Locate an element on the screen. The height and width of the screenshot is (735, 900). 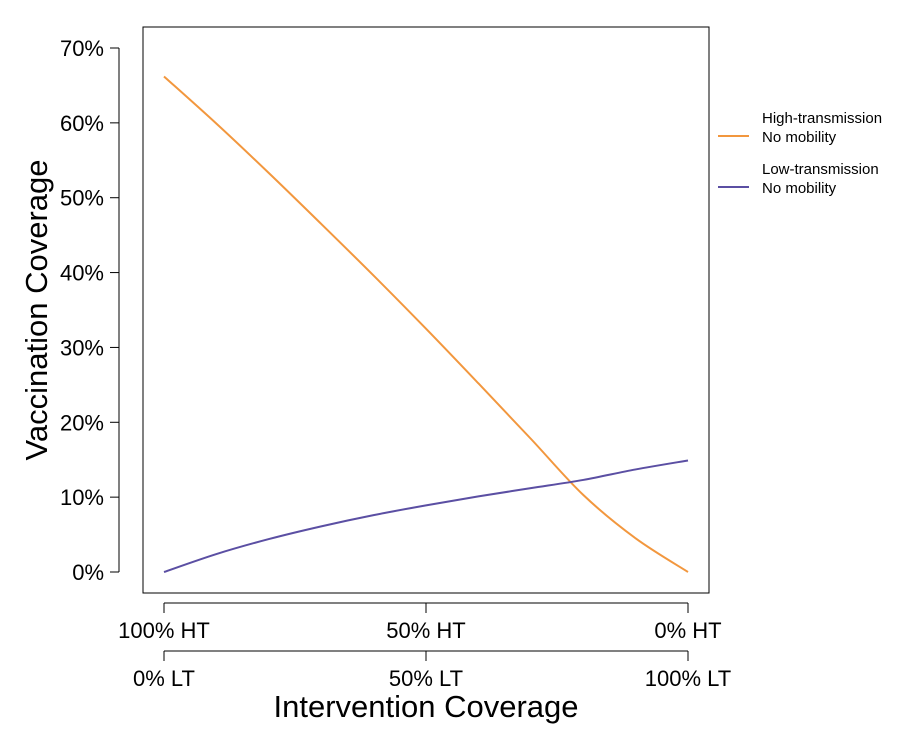
x-axis-title: Intervention Coverage is located at coordinates (425, 706).